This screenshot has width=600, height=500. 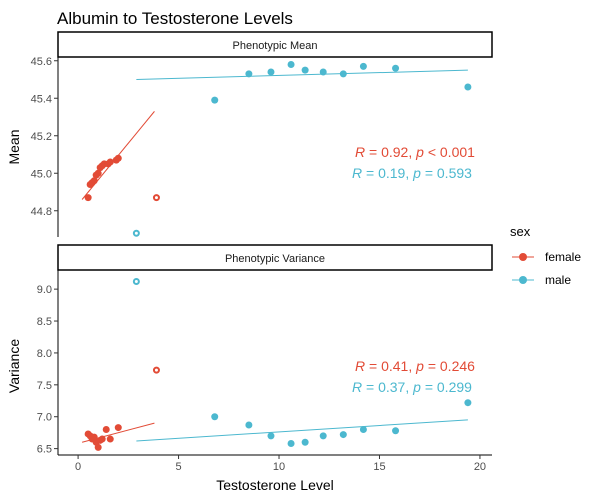 What do you see at coordinates (78, 467) in the screenshot?
I see `x-tick-label: 0` at bounding box center [78, 467].